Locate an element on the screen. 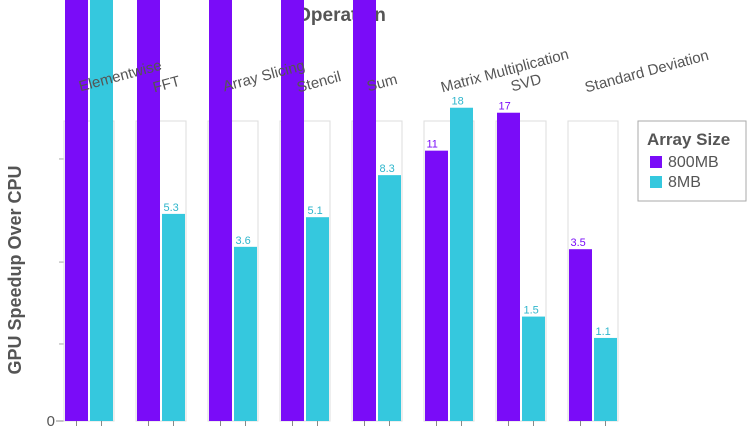  bar-elementwise-8mb is located at coordinates (101, 211).